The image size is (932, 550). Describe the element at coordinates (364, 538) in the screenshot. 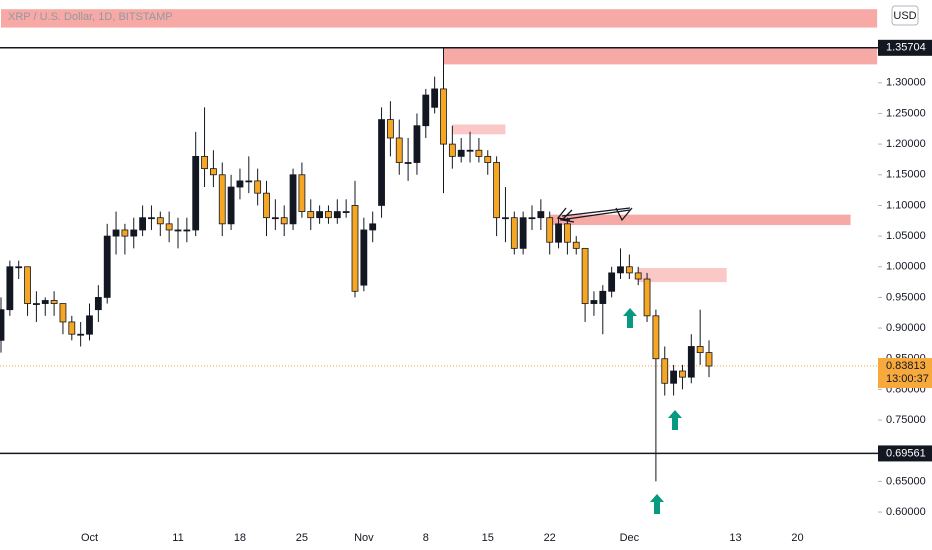

I see `x-tick-label: Nov` at that location.